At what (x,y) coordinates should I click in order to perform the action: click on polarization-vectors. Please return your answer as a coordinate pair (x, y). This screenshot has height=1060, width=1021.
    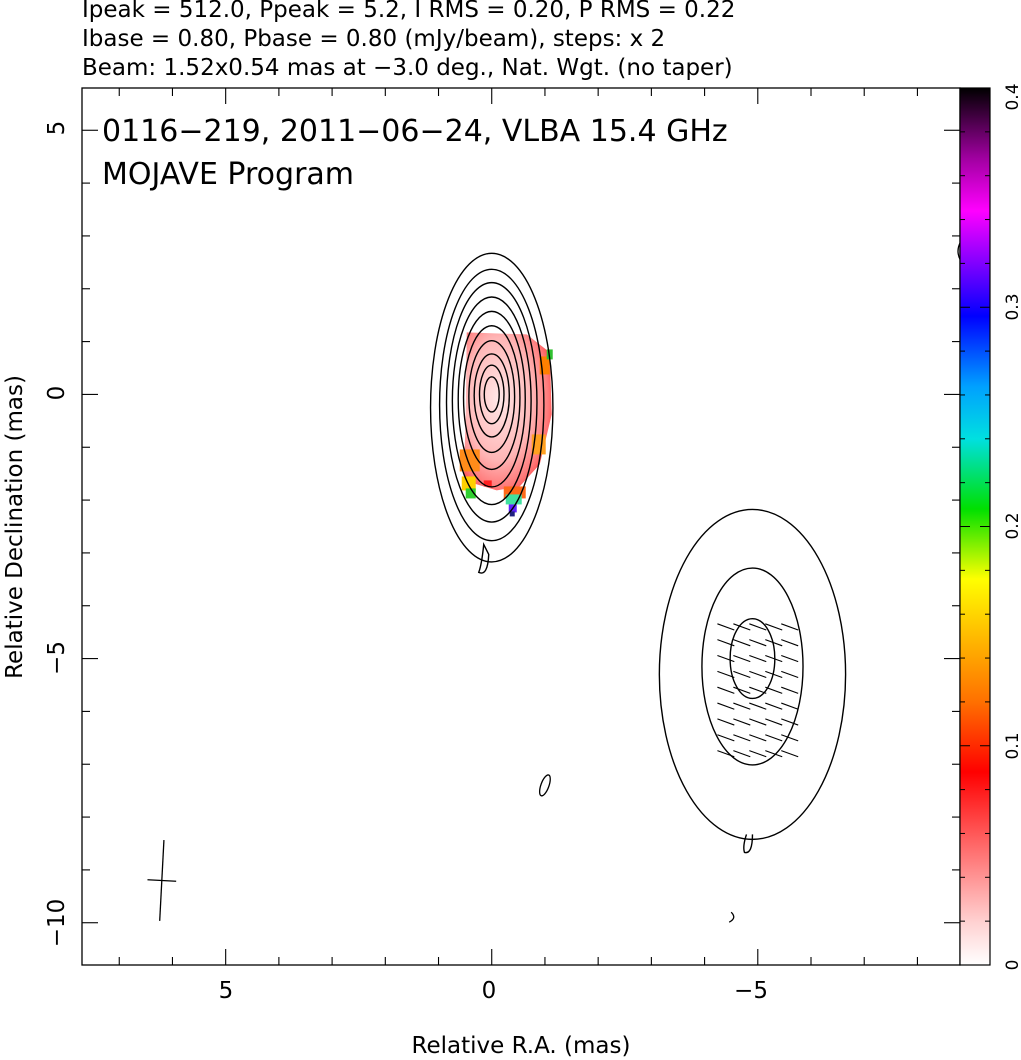
    Looking at the image, I should click on (758, 690).